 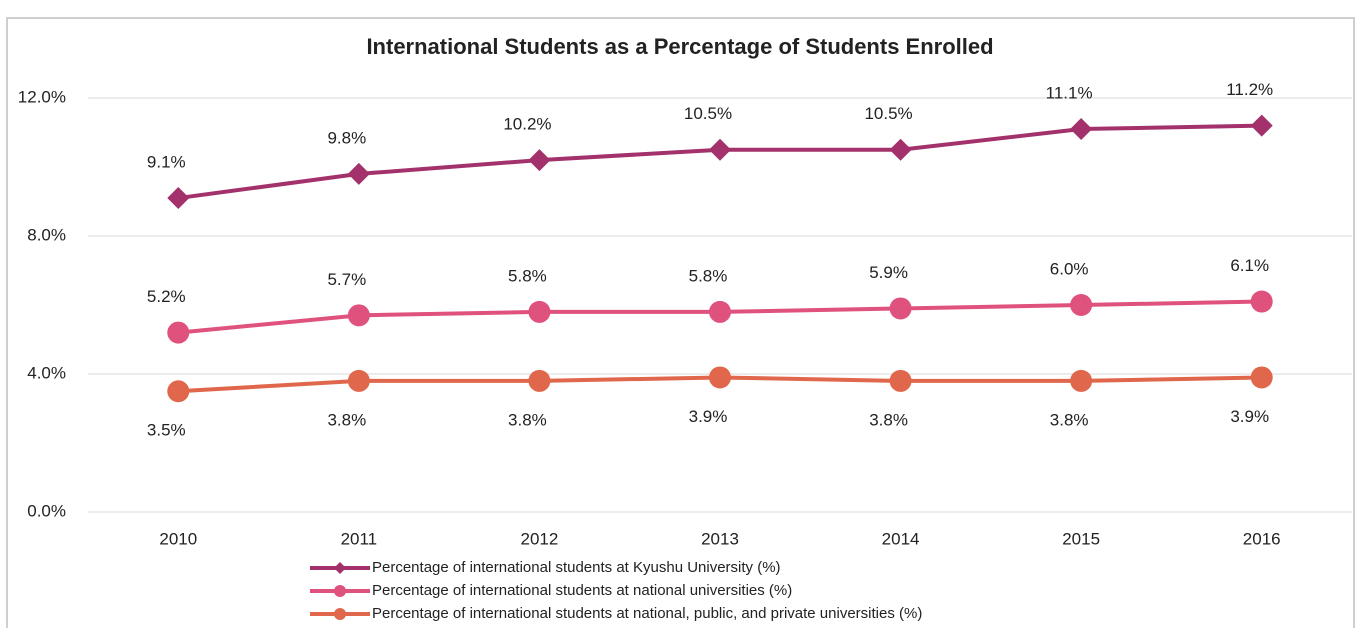 What do you see at coordinates (527, 124) in the screenshot?
I see `data-label: 10.2%` at bounding box center [527, 124].